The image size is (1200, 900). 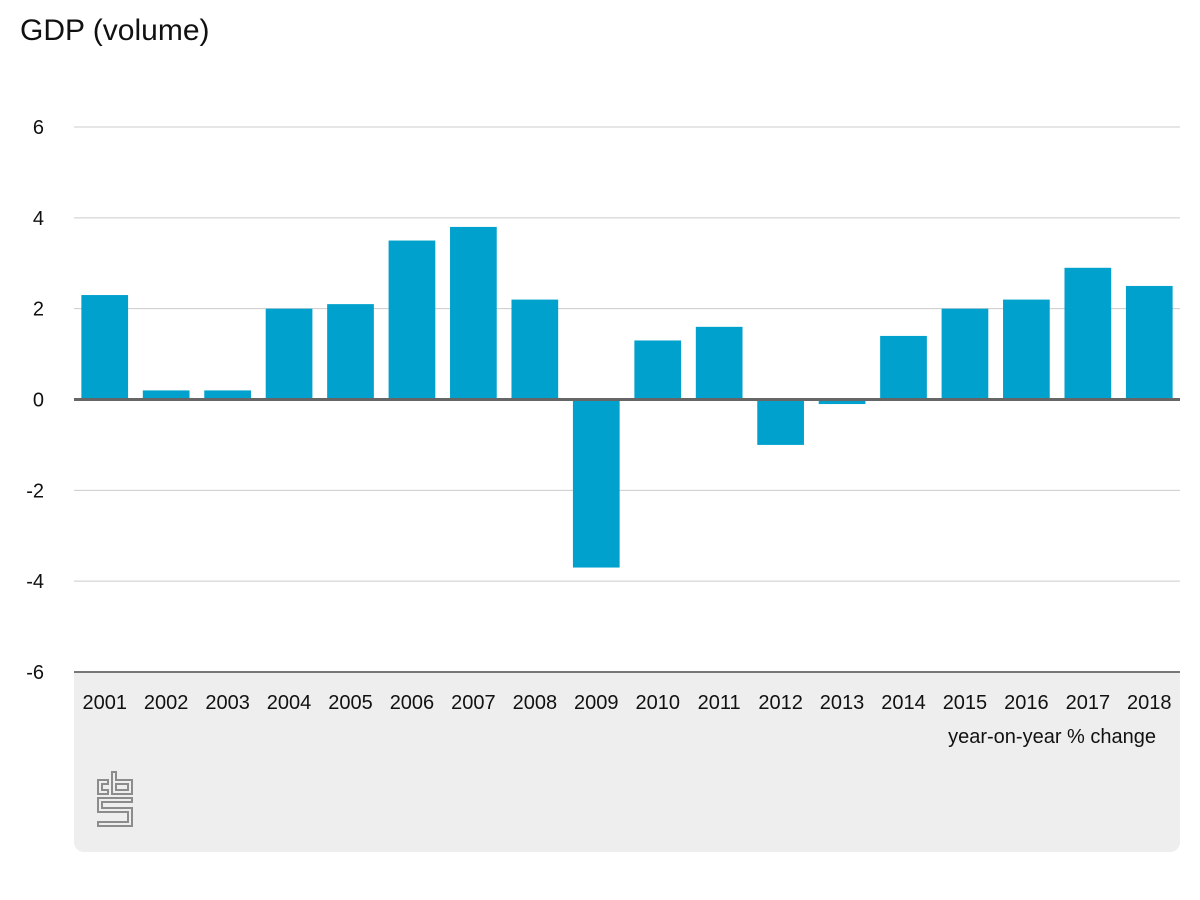 What do you see at coordinates (965, 703) in the screenshot?
I see `x-tick-label: 2015` at bounding box center [965, 703].